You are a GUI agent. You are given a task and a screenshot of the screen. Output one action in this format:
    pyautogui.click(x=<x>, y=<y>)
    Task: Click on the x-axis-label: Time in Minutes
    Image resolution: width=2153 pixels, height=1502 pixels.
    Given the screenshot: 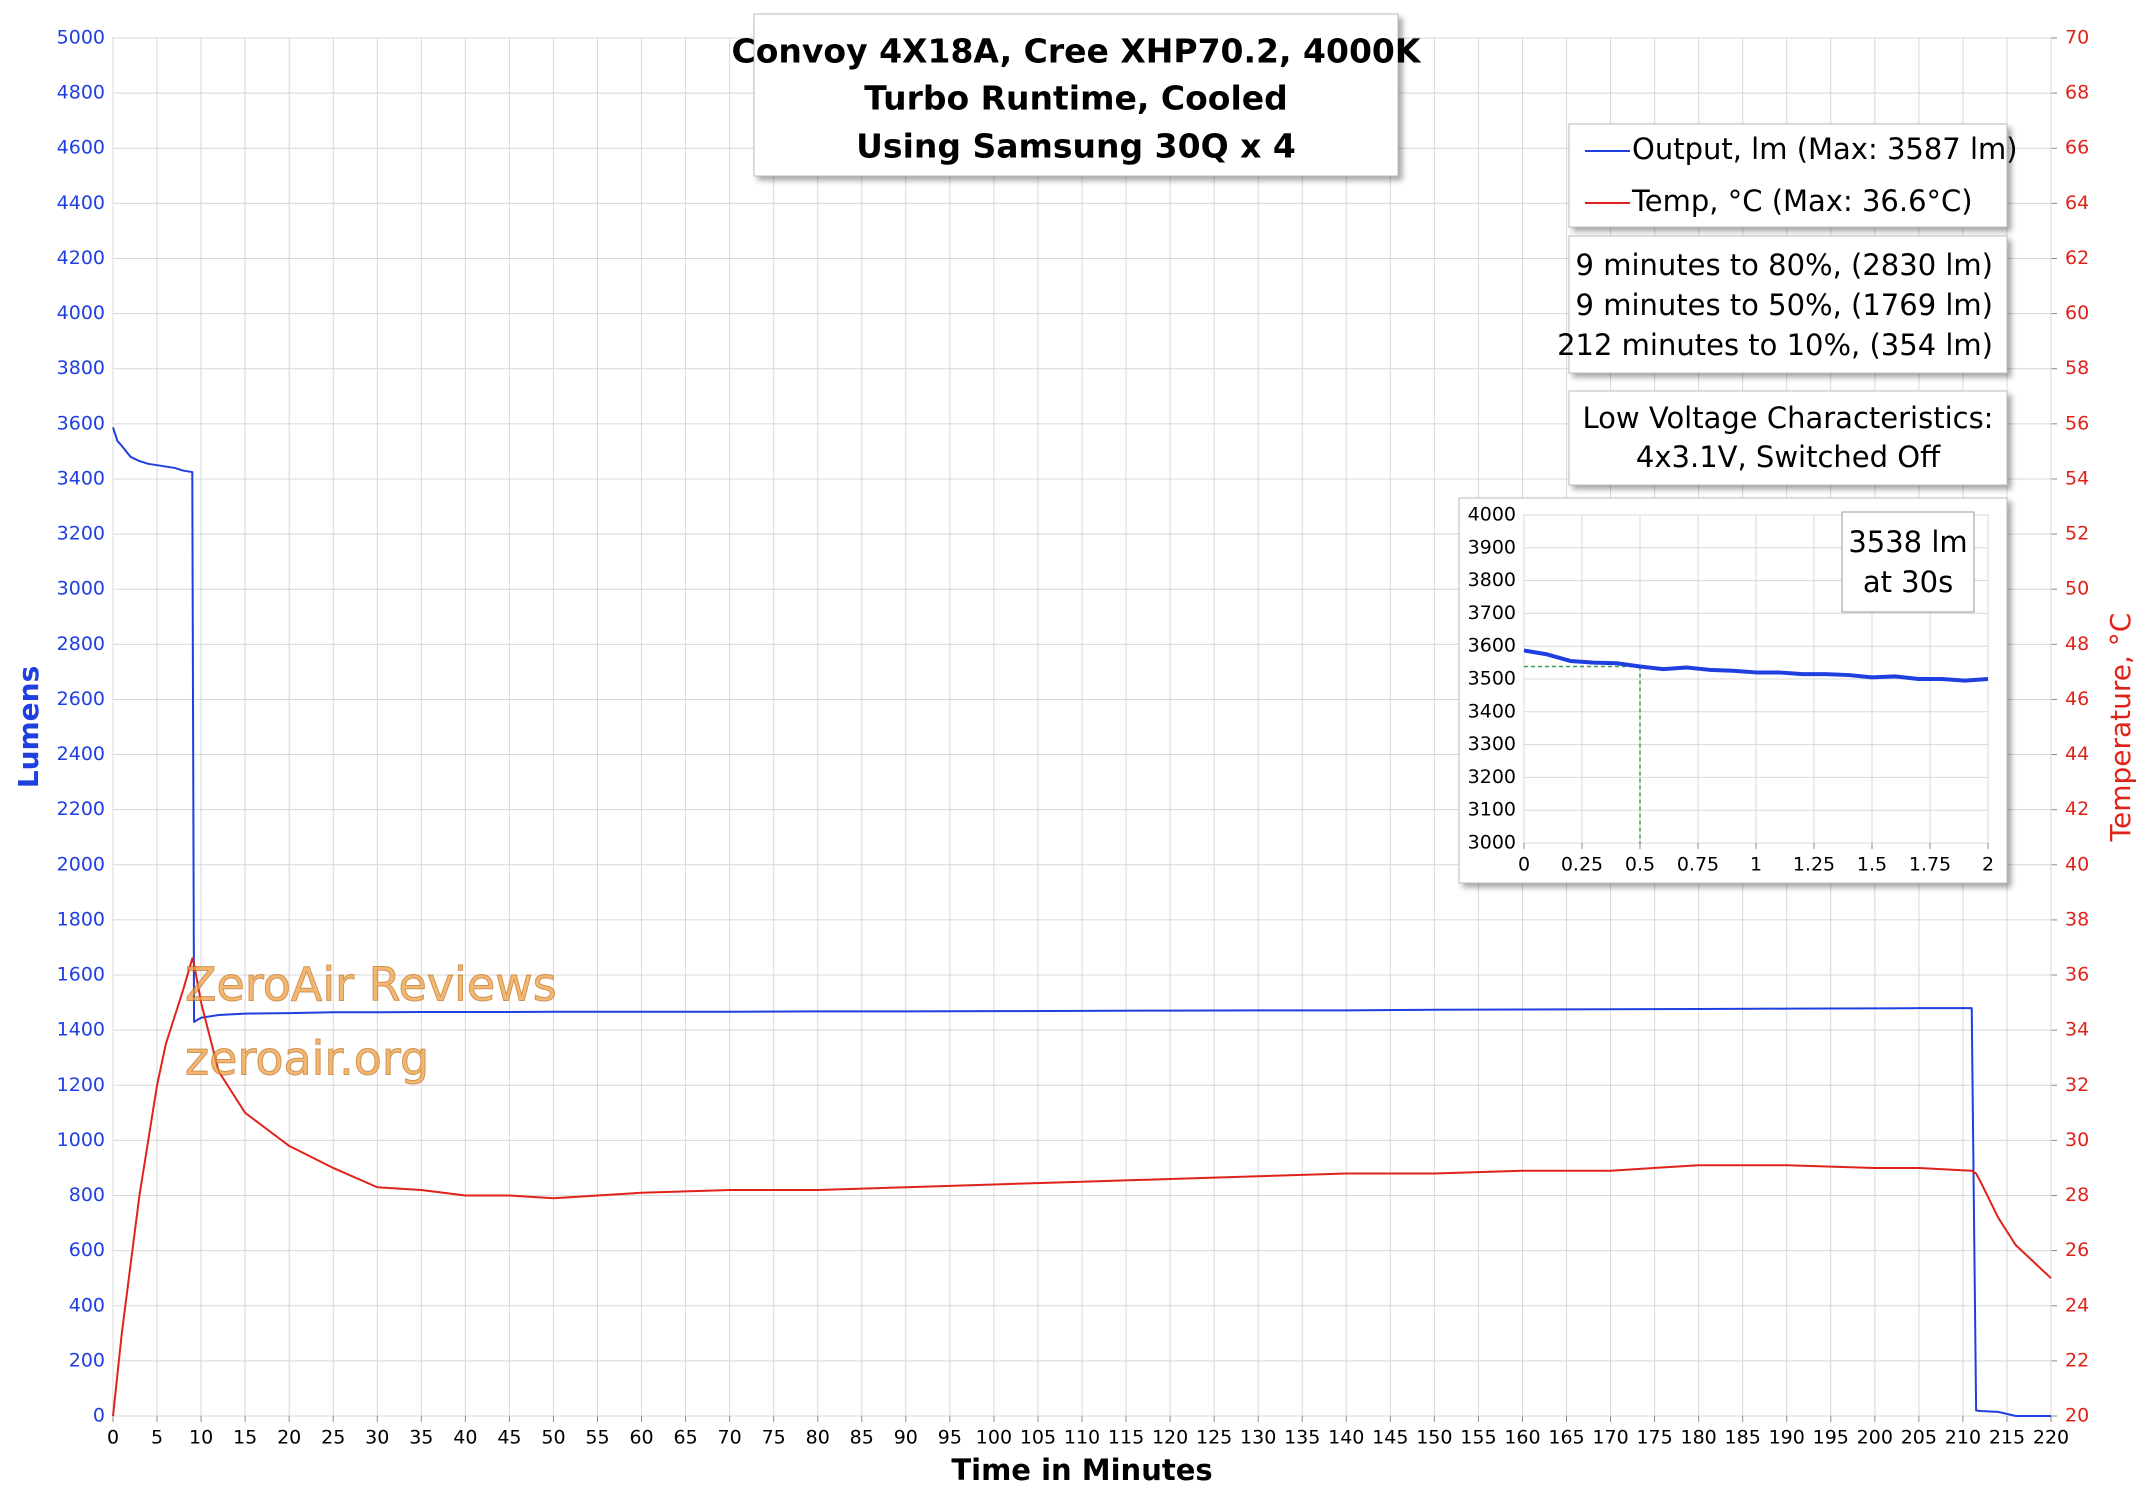 What is the action you would take?
    pyautogui.click(x=1081, y=1470)
    